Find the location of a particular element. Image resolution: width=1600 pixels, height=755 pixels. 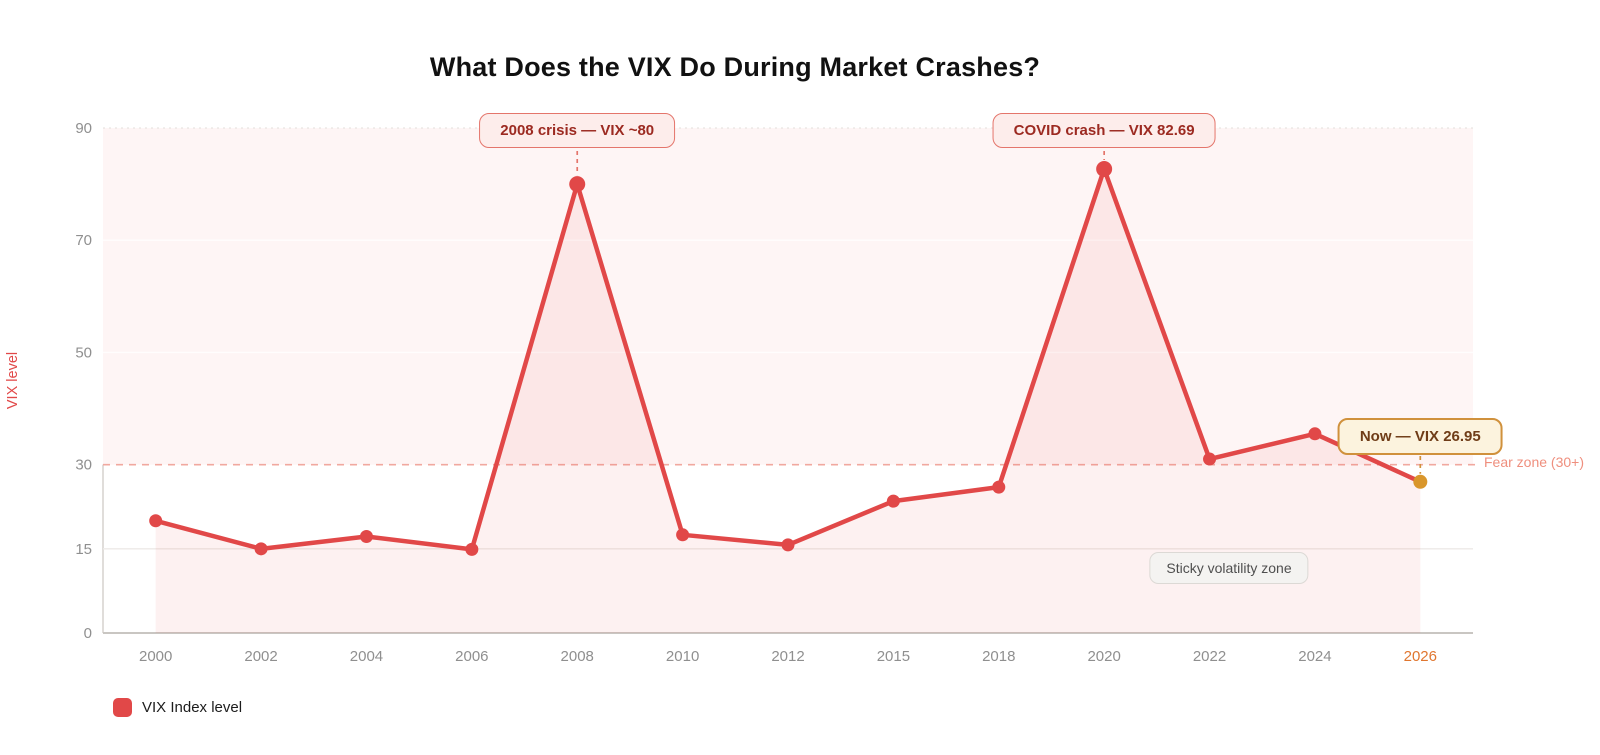

y-axis-title: VIX level is located at coordinates (13, 380).